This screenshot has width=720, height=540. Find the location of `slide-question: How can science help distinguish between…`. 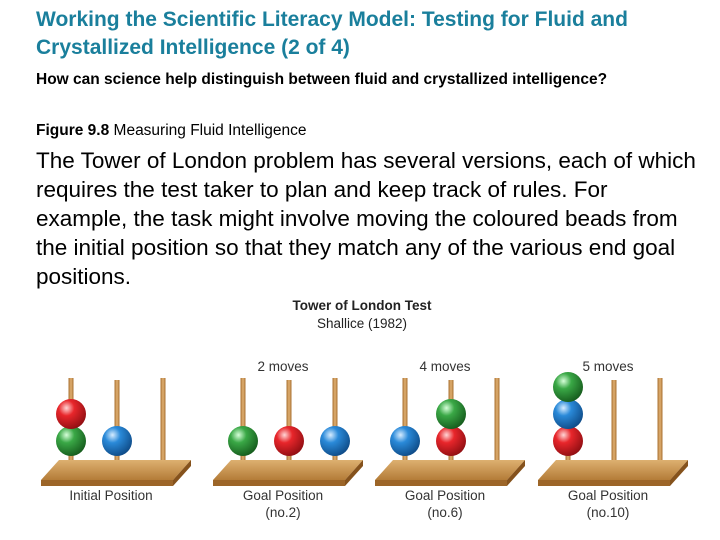

slide-question: How can science help distinguish between… is located at coordinates (322, 79).